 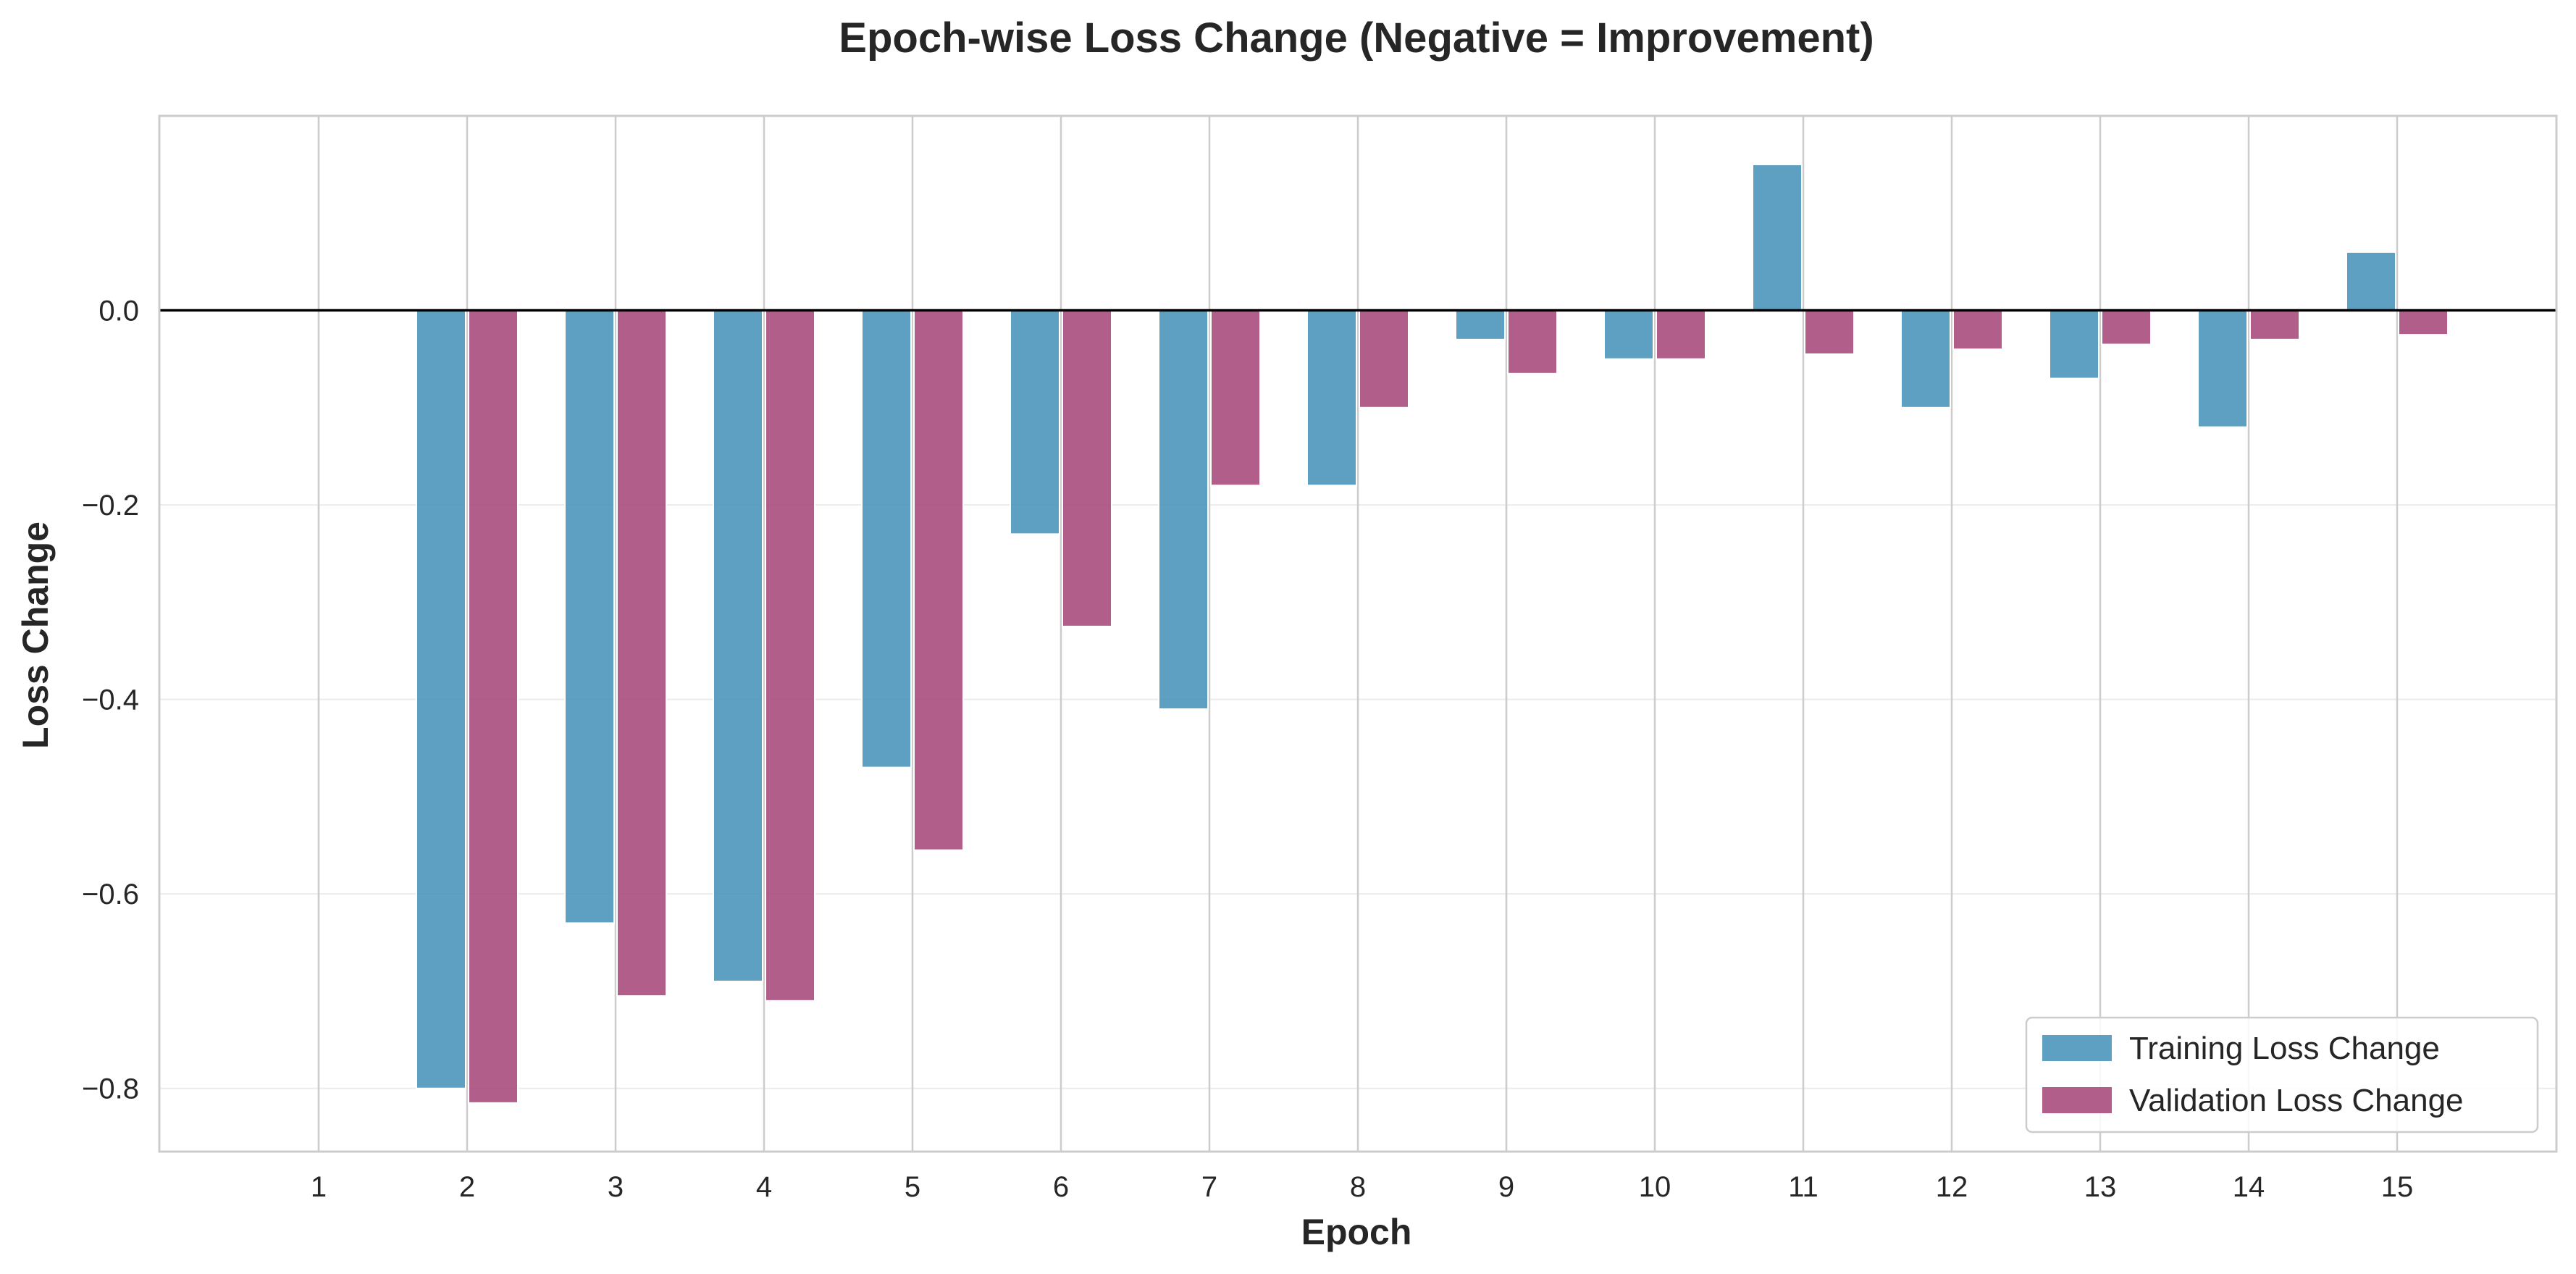 What do you see at coordinates (110, 1089) in the screenshot?
I see `y-tick-label: −0.8` at bounding box center [110, 1089].